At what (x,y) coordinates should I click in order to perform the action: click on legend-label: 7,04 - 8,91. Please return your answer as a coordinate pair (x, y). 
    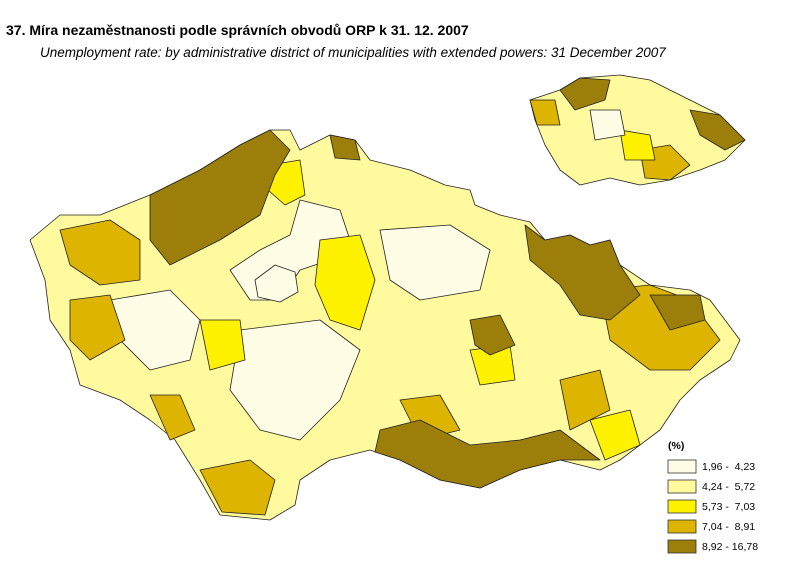
    Looking at the image, I should click on (728, 527).